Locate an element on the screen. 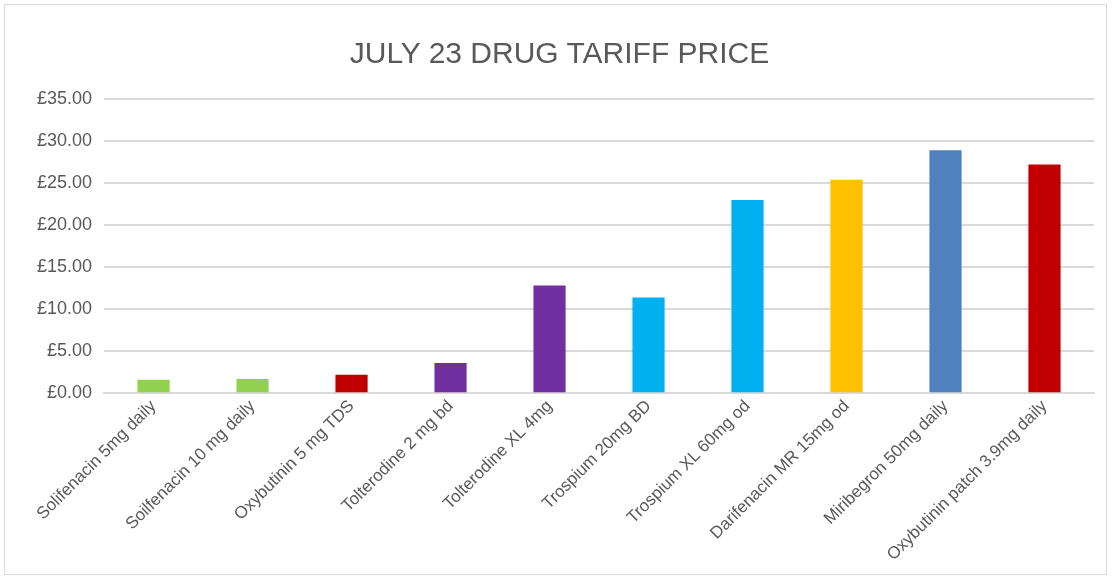 The image size is (1113, 581). chart-title: JULY 23 DRUG TARIFF PRICE is located at coordinates (559, 53).